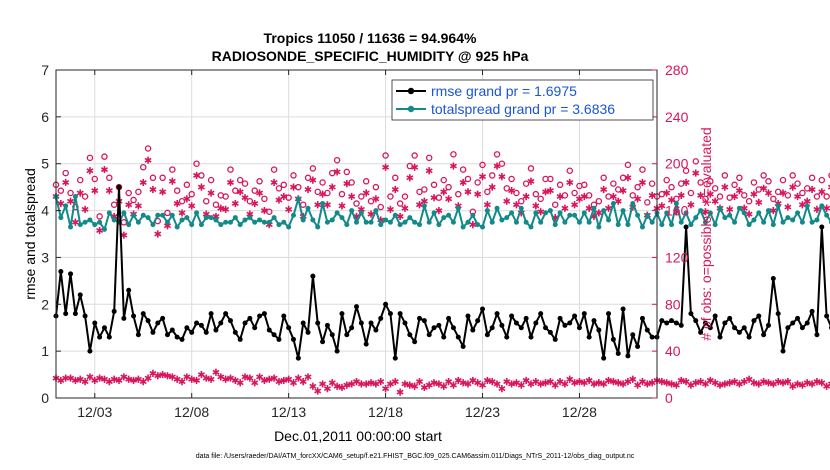  Describe the element at coordinates (45, 304) in the screenshot. I see `y-tick-label-left: 2` at that location.